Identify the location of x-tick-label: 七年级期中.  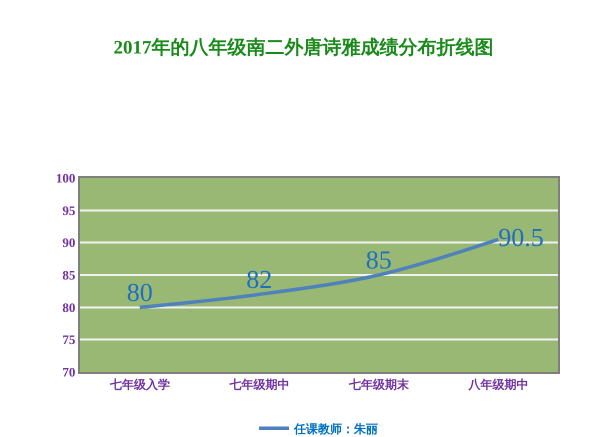
(259, 384).